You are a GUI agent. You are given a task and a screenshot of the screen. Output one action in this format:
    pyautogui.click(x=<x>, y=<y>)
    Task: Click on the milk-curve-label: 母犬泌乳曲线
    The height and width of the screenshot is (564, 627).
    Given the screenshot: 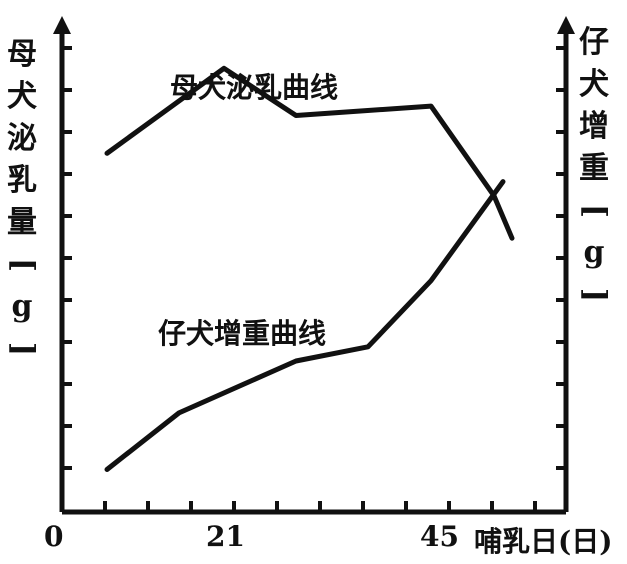 What is the action you would take?
    pyautogui.click(x=254, y=87)
    